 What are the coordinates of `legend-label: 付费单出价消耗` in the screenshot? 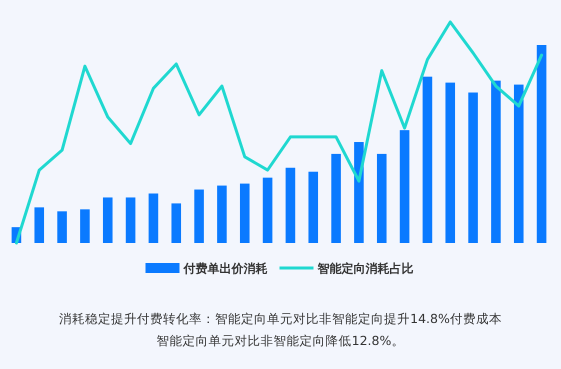 It's located at (225, 269).